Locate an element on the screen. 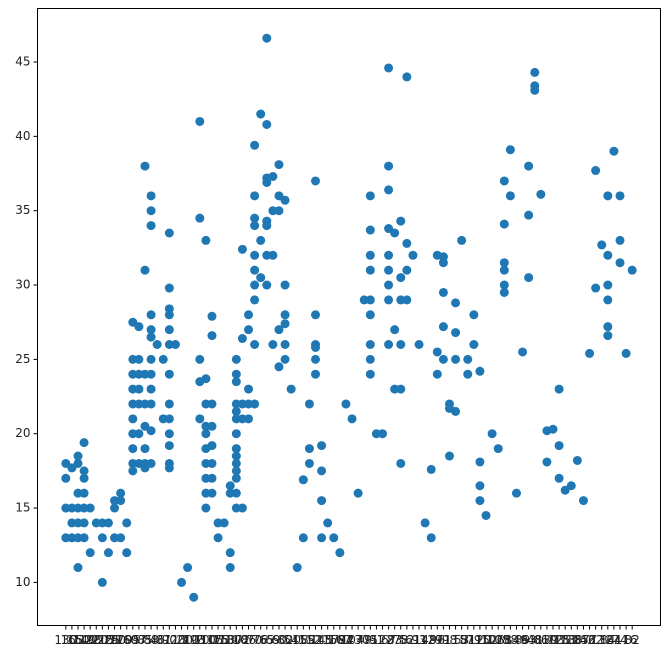 The image size is (666, 658). x-tick-label: 132 is located at coordinates (601, 640).